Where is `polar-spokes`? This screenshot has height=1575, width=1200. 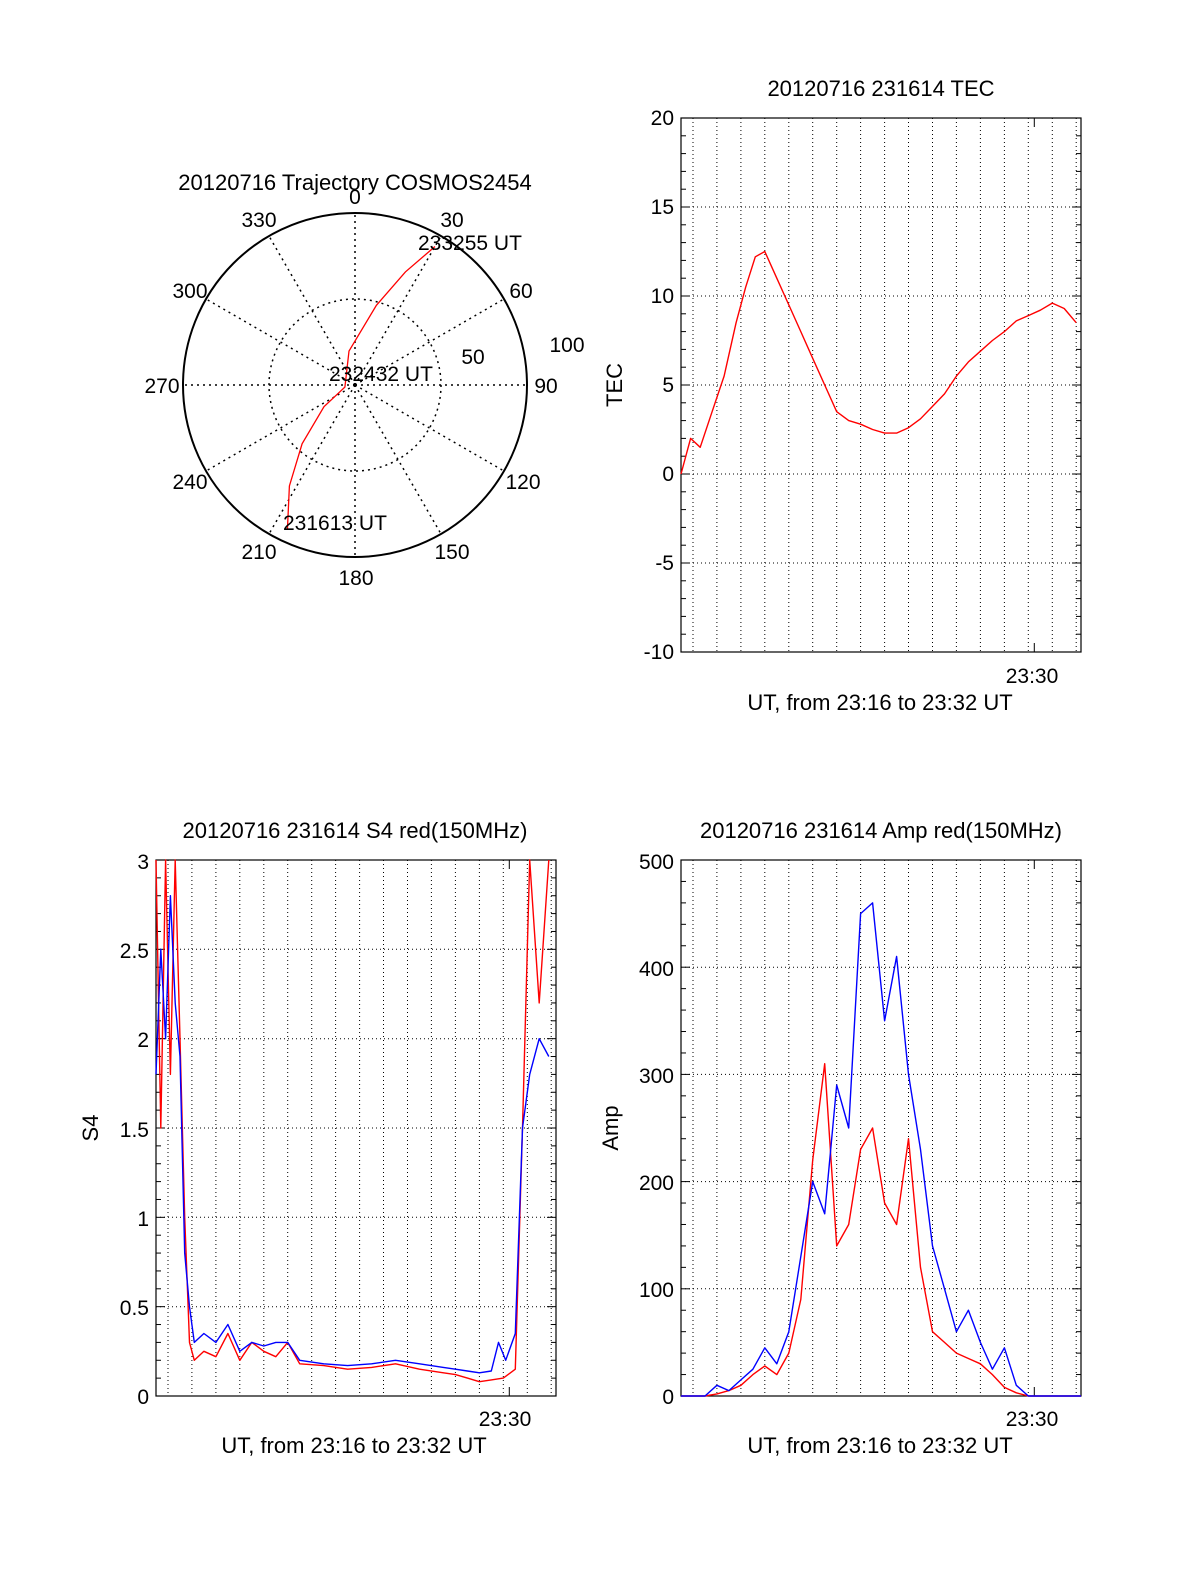 polar-spokes is located at coordinates (355, 385).